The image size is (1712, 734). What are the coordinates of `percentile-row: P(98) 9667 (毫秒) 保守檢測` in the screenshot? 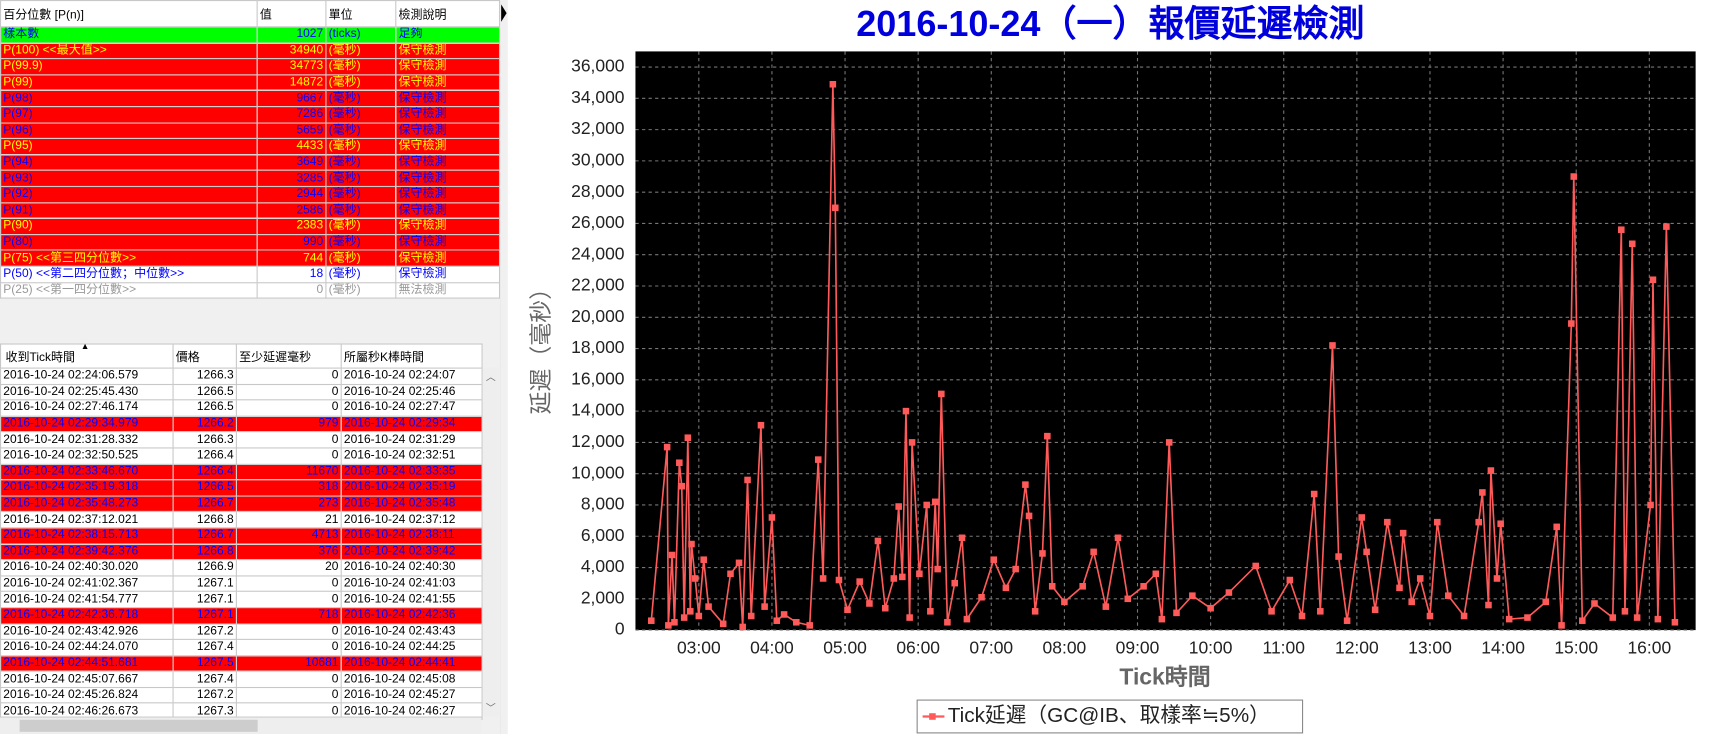 It's located at (250, 99).